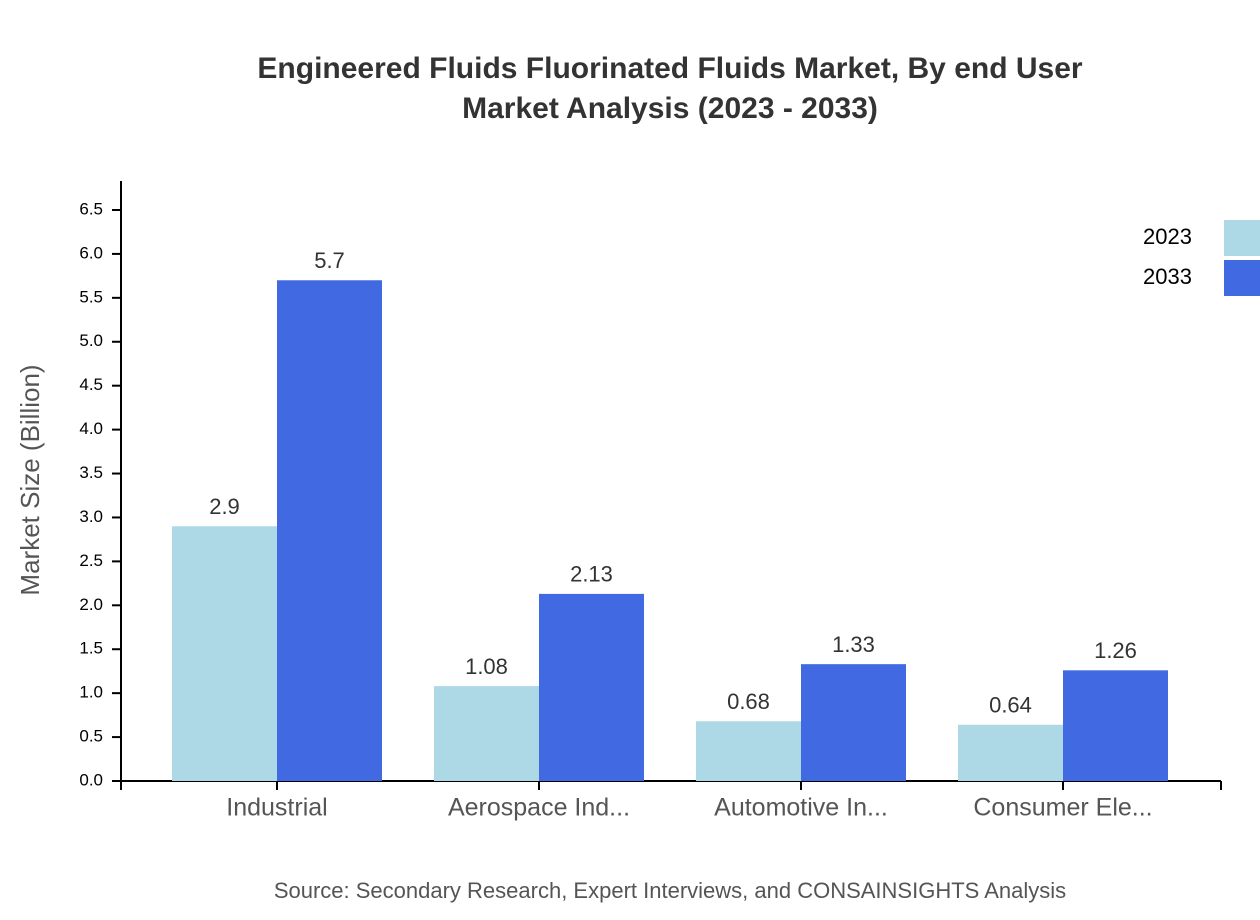  Describe the element at coordinates (91, 208) in the screenshot. I see `y-tick-label: 6.5` at that location.